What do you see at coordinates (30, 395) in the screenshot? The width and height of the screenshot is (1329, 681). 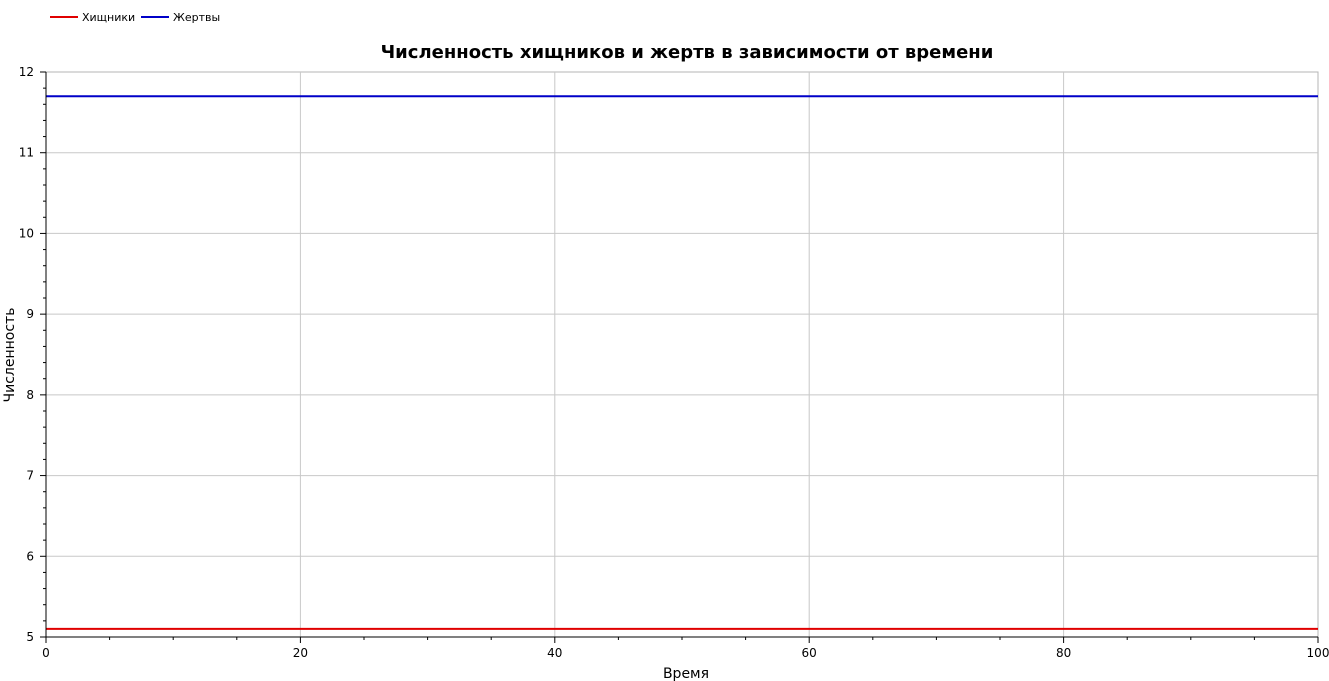 I see `y-tick-label: 8` at bounding box center [30, 395].